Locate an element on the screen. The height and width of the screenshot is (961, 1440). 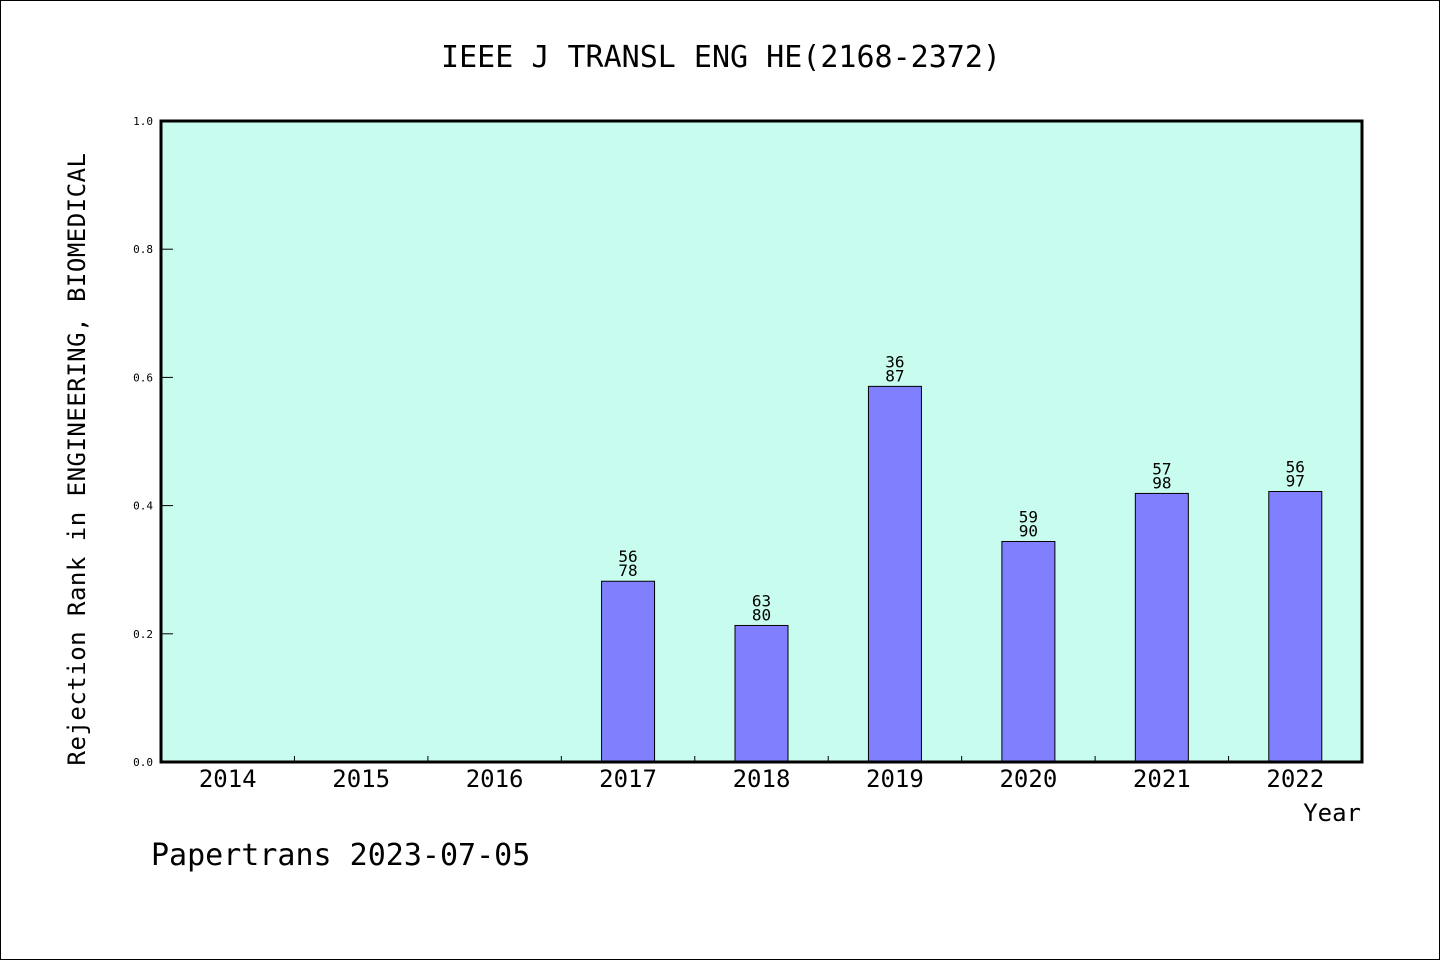
bar-label-rank: 36 is located at coordinates (894, 361).